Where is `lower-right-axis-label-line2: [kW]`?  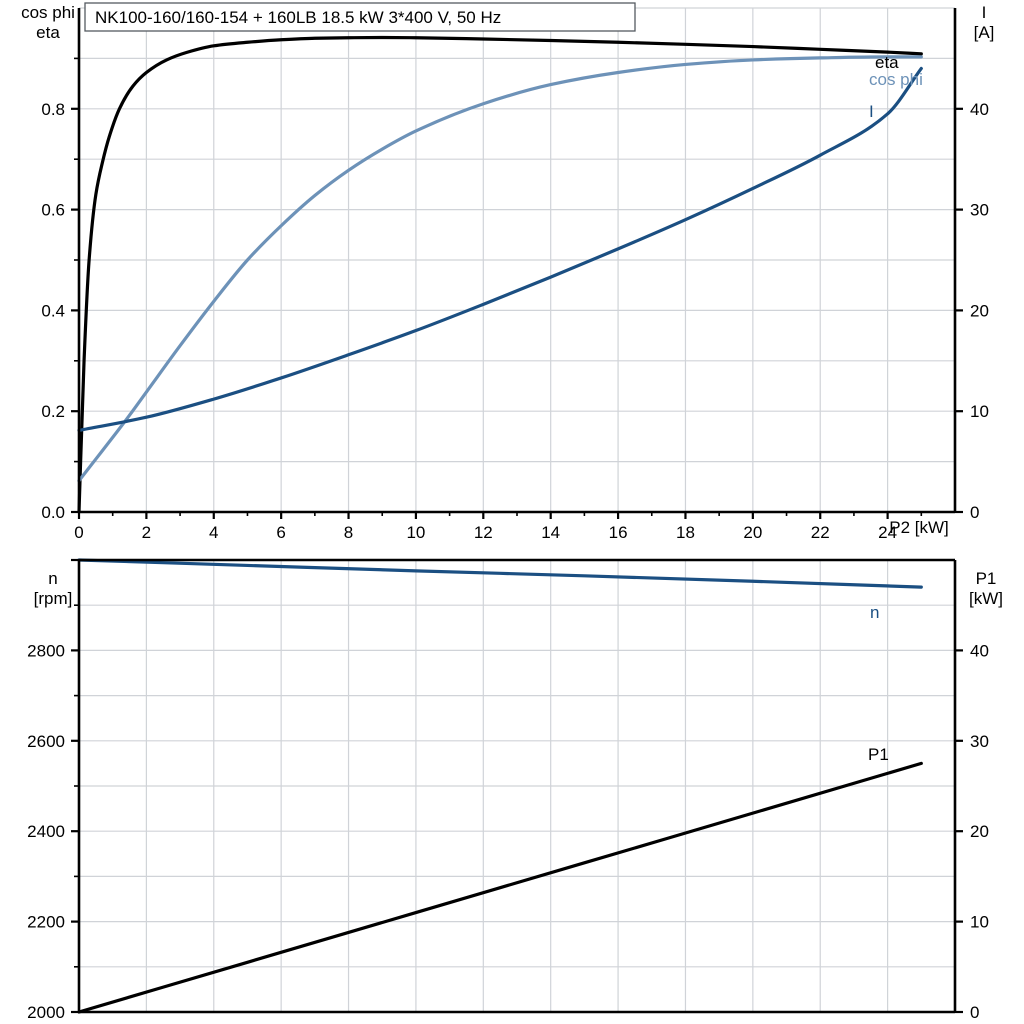 lower-right-axis-label-line2: [kW] is located at coordinates (986, 598).